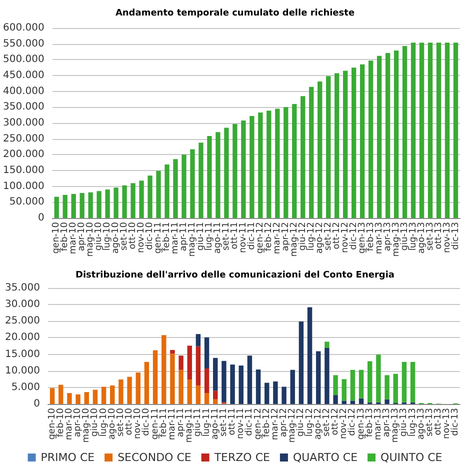 The height and width of the screenshot is (470, 470). Describe the element at coordinates (22, 338) in the screenshot. I see `y-tick-label: 20.000` at that location.